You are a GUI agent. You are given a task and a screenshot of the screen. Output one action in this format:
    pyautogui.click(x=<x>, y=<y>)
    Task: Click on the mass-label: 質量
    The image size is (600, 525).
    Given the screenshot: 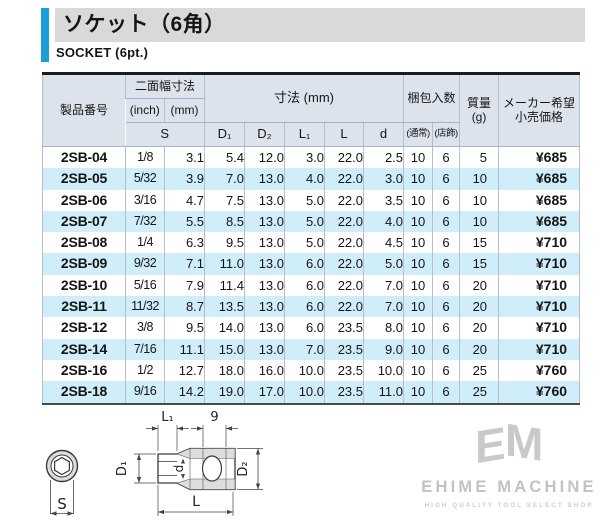 What is the action you would take?
    pyautogui.click(x=479, y=102)
    